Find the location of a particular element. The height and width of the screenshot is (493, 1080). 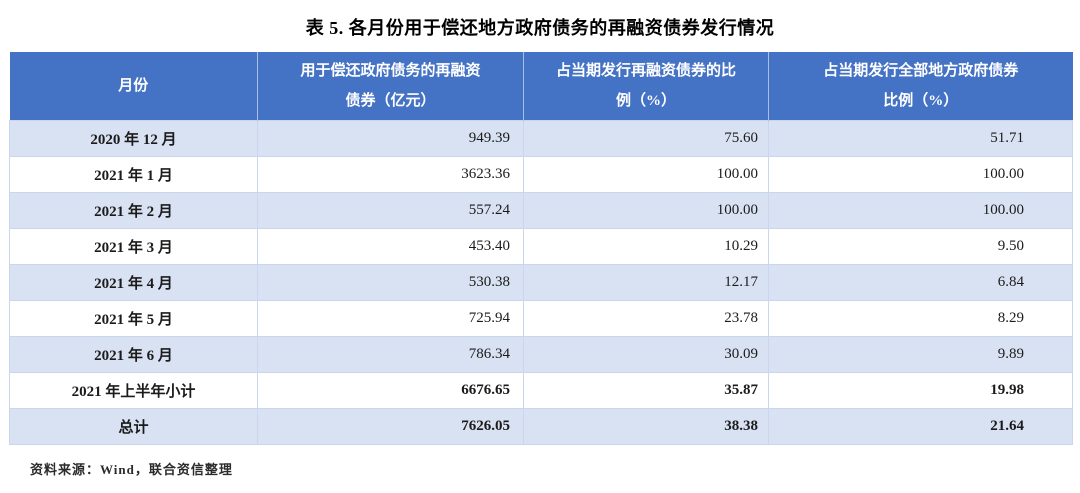

table-row: 2021 年 6 月 786.34 30.09 9.89 is located at coordinates (541, 354).